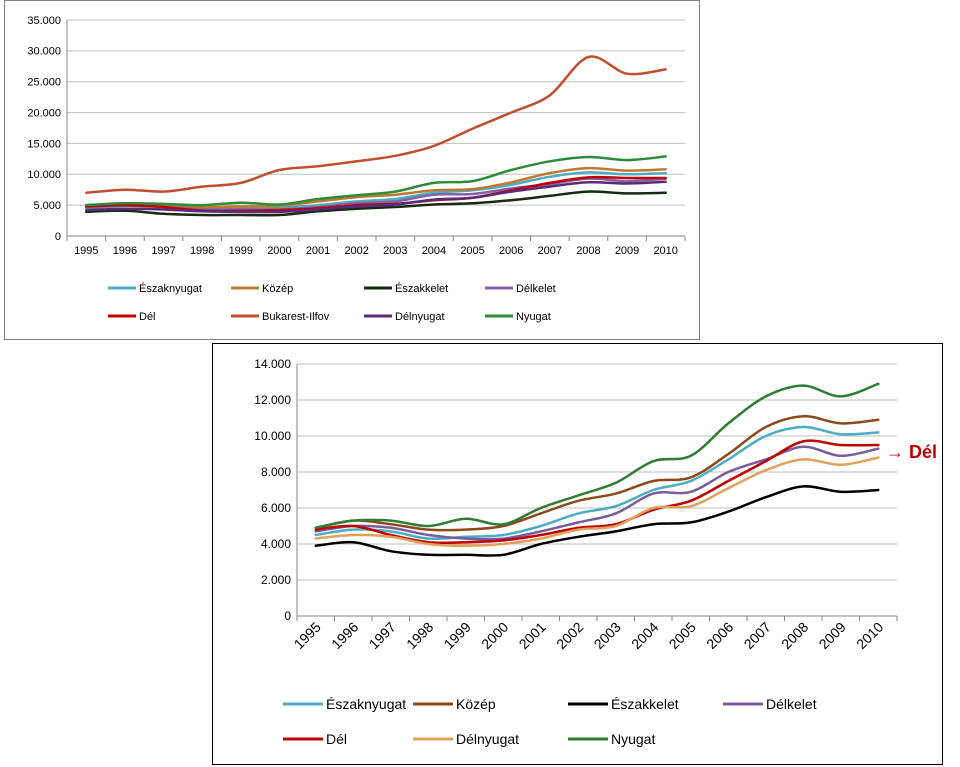  Describe the element at coordinates (44, 83) in the screenshot. I see `y-tick-label: 25.000` at that location.